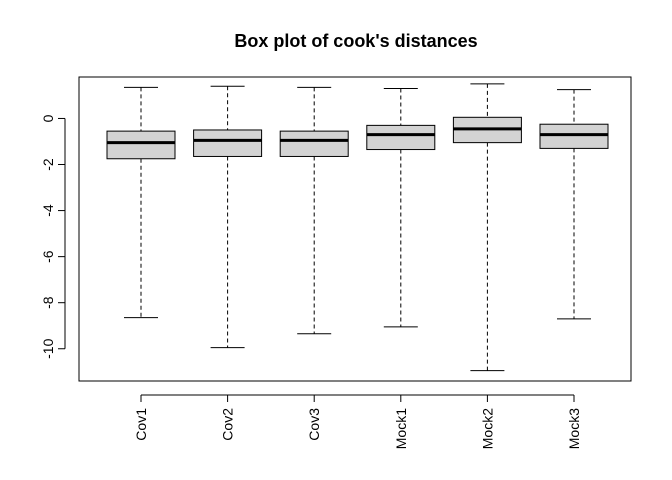  What do you see at coordinates (141, 424) in the screenshot?
I see `x-tick-label: Cov1` at bounding box center [141, 424].